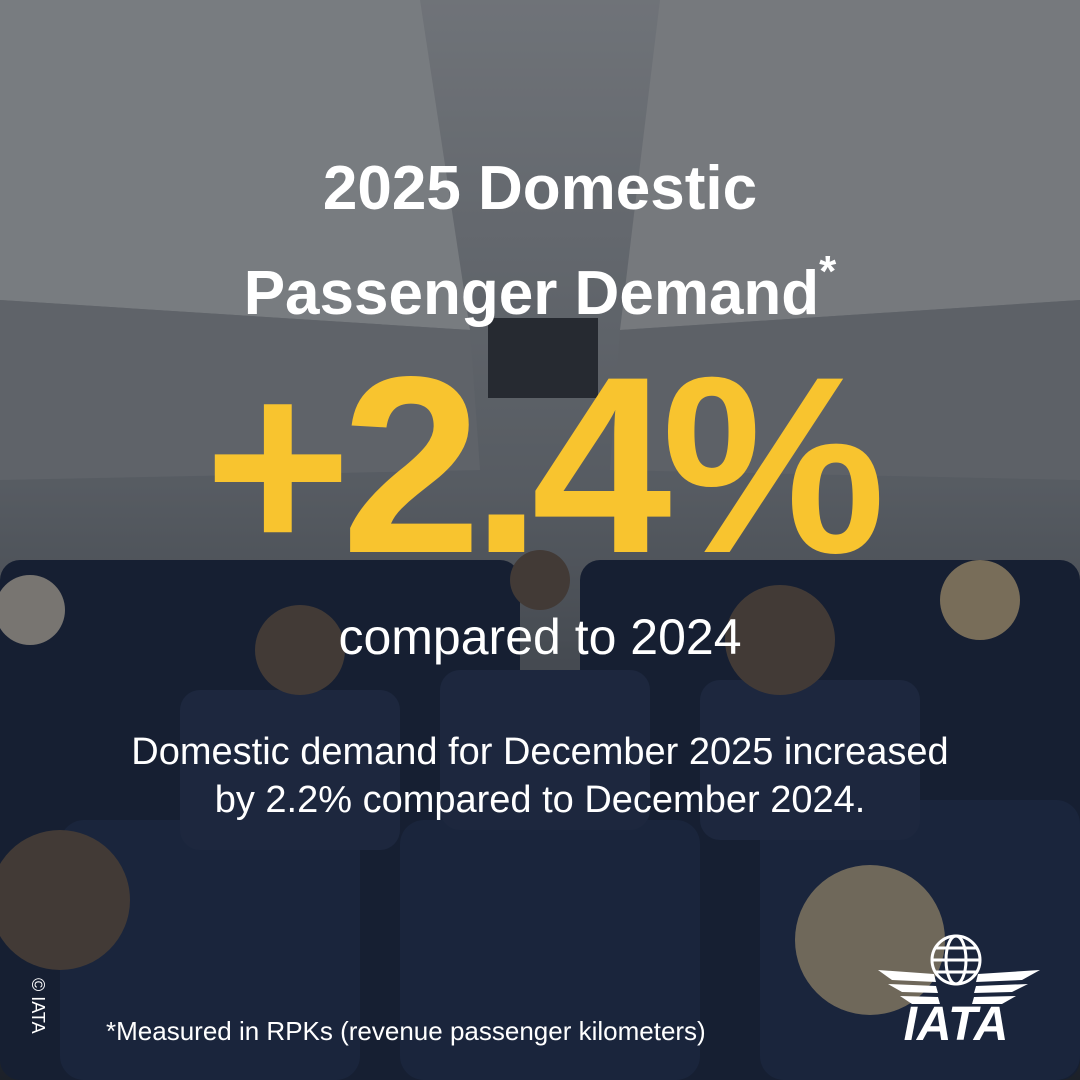  Describe the element at coordinates (956, 960) in the screenshot. I see `globe` at that location.